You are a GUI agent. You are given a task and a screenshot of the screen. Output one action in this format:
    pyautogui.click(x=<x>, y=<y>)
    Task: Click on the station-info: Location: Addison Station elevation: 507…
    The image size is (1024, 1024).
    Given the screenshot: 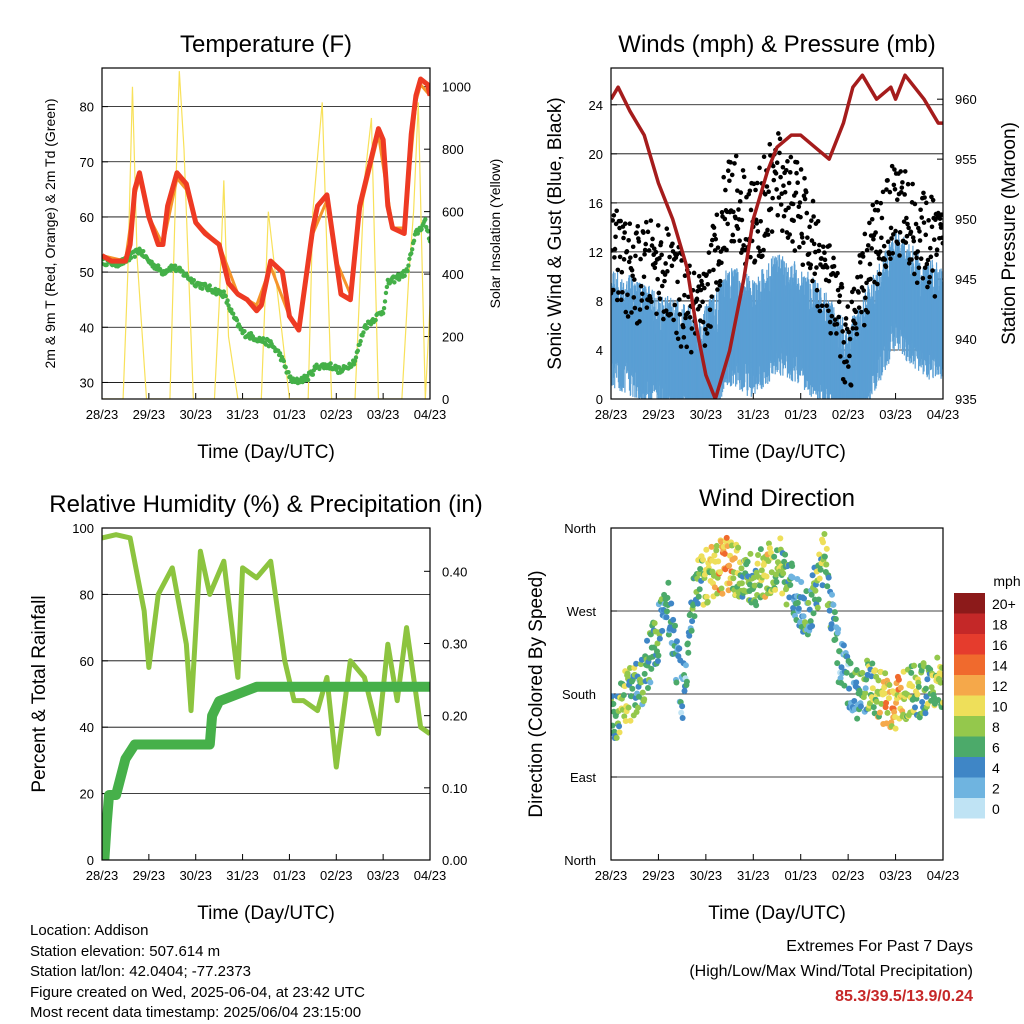 What is the action you would take?
    pyautogui.click(x=197, y=972)
    